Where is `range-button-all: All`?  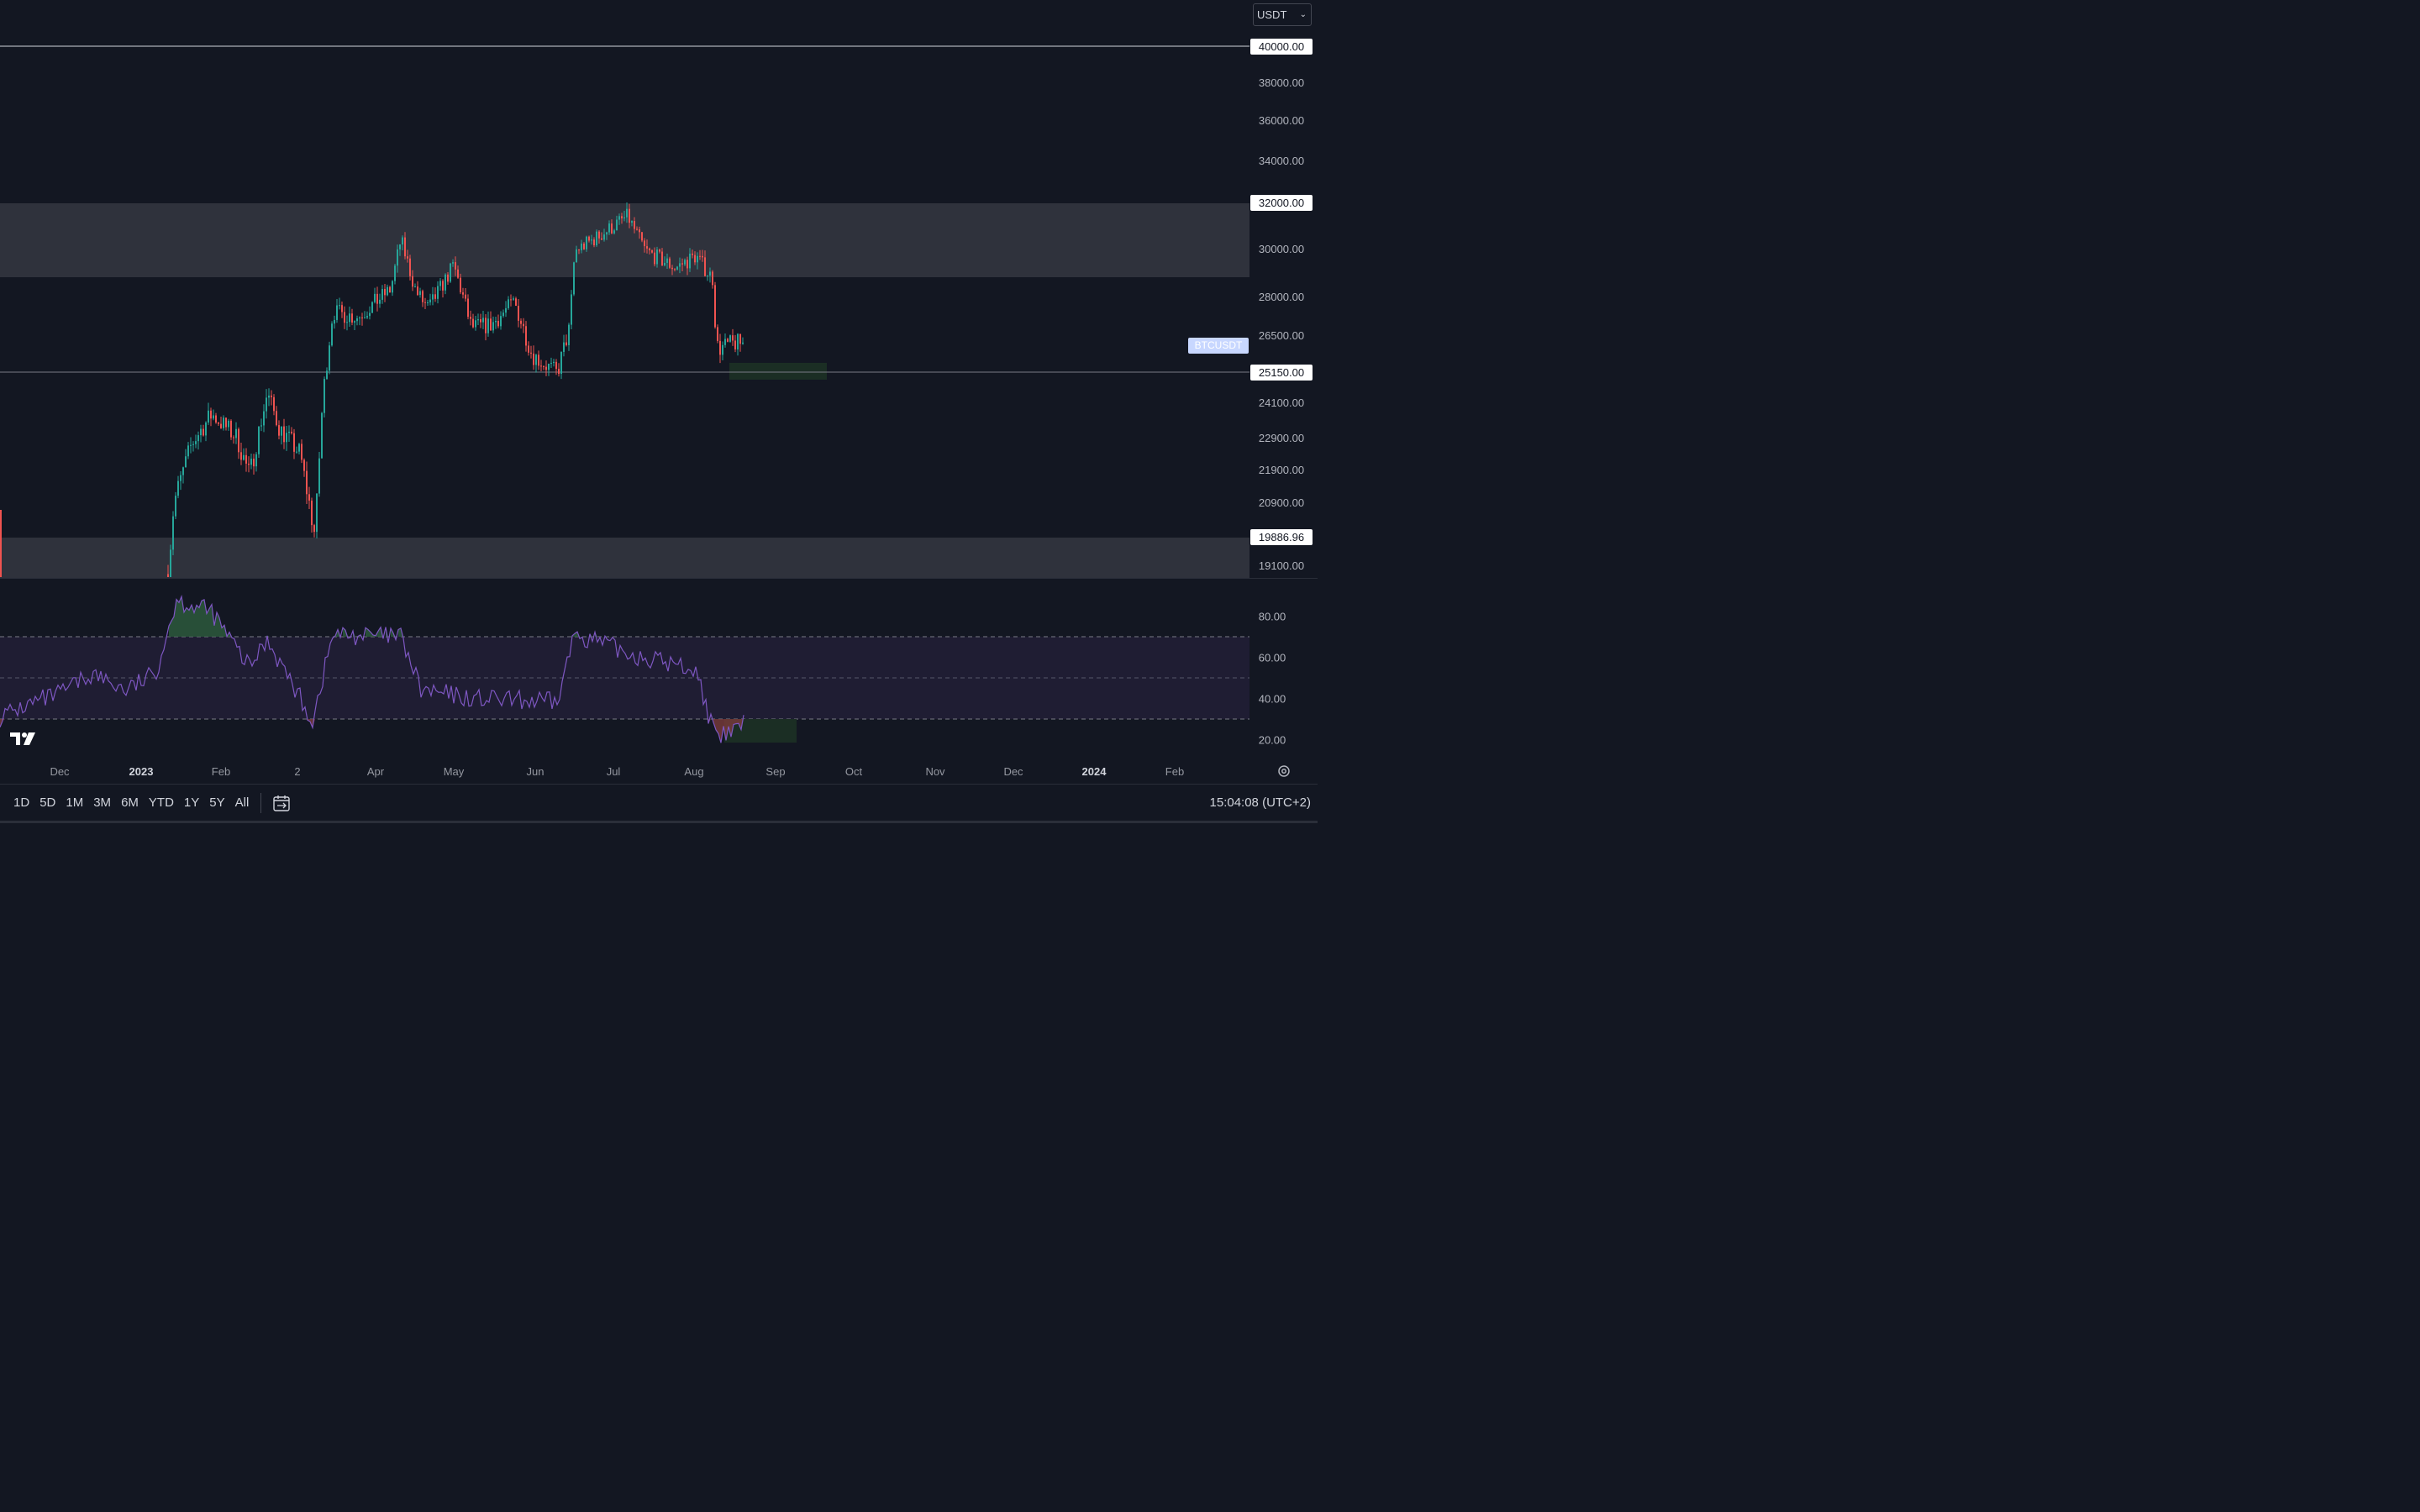
range-button-all: All is located at coordinates (242, 802).